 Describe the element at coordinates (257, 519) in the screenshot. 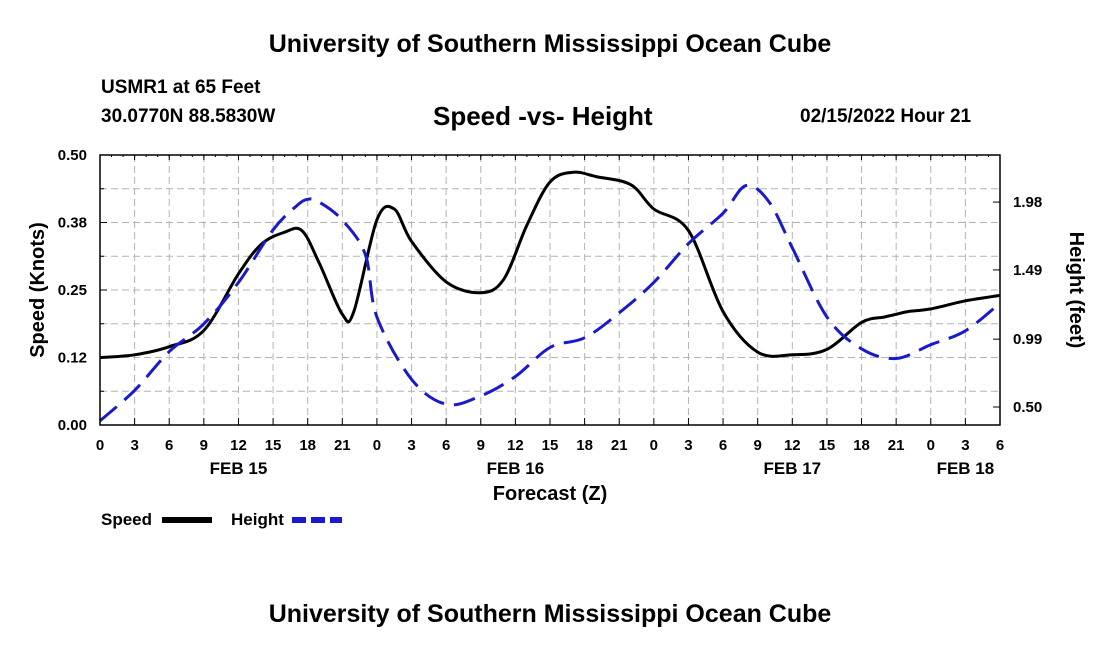

I see `legend-label-height: Height` at that location.